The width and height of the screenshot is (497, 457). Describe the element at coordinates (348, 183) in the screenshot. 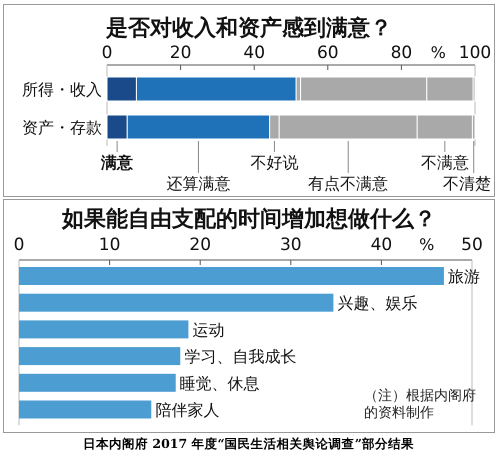

I see `text: 有点不满意` at that location.